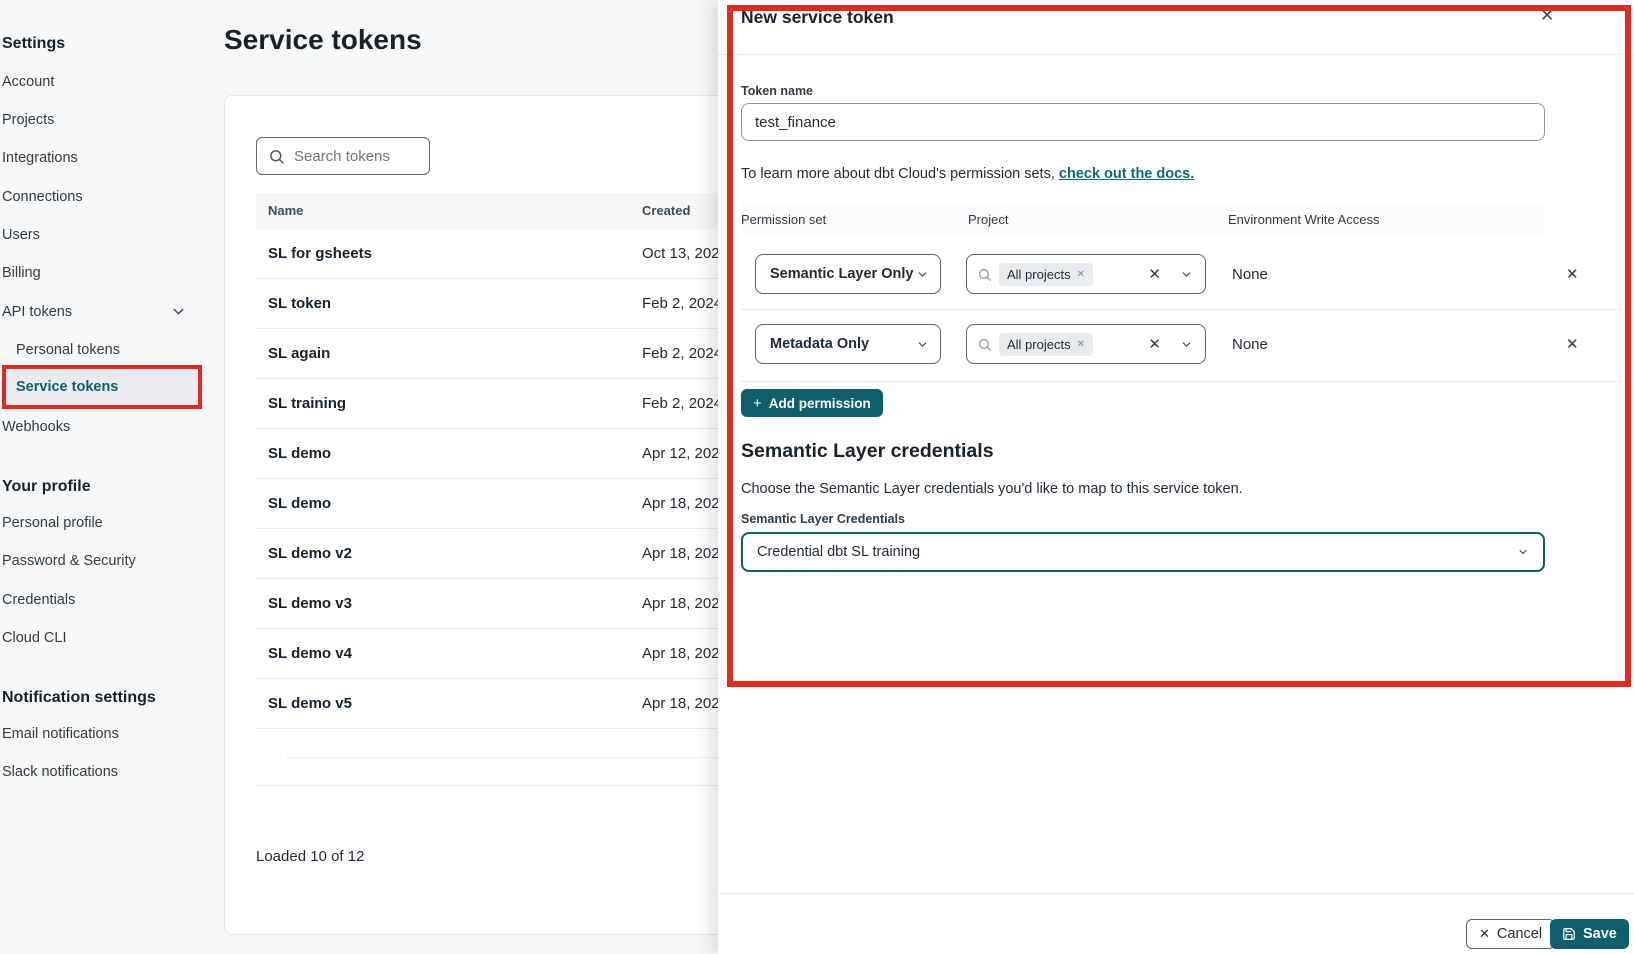 The image size is (1634, 954). I want to click on sidebar-item-projects: Projects, so click(28, 120).